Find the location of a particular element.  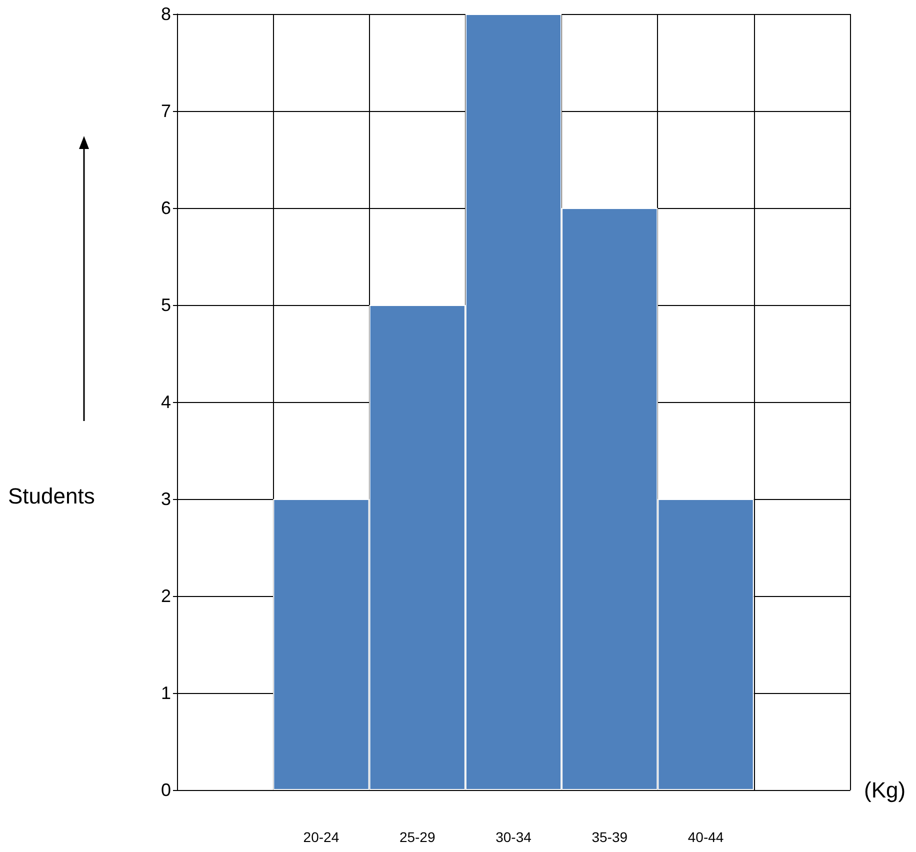

x-tick-label: 40-44 is located at coordinates (706, 837).